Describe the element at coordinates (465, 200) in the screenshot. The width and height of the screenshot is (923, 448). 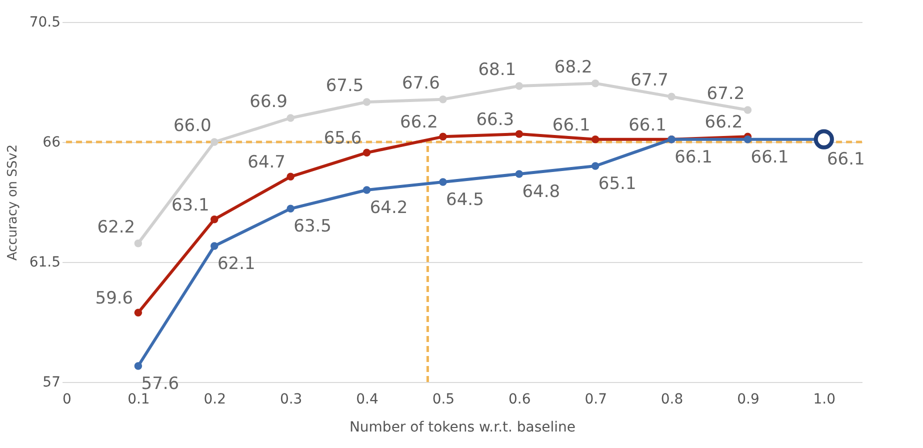
I see `data-label: 64.5` at that location.